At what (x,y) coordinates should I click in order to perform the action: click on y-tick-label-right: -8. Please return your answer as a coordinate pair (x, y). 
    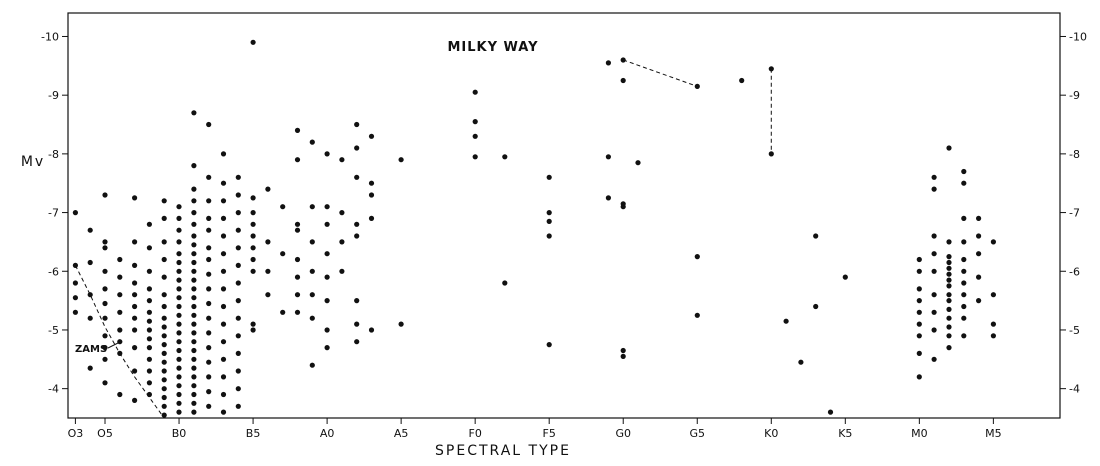
    Looking at the image, I should click on (1074, 154).